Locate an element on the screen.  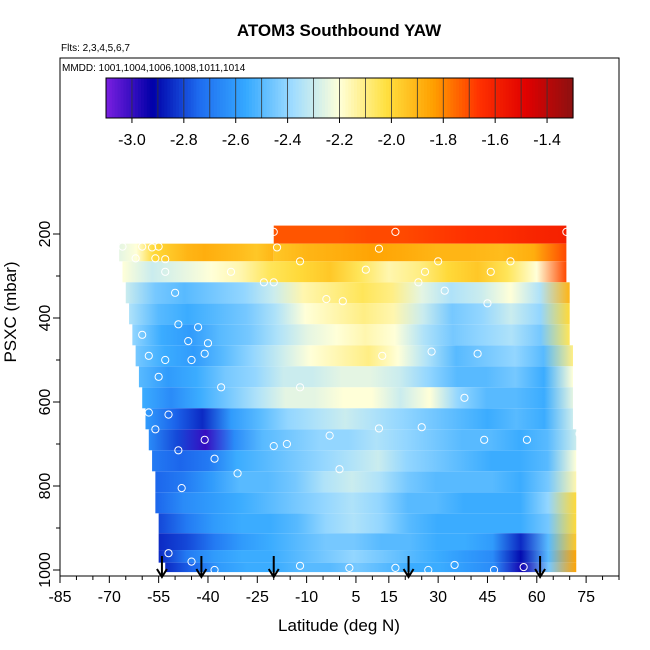
x-tick-label: 5 is located at coordinates (355, 597).